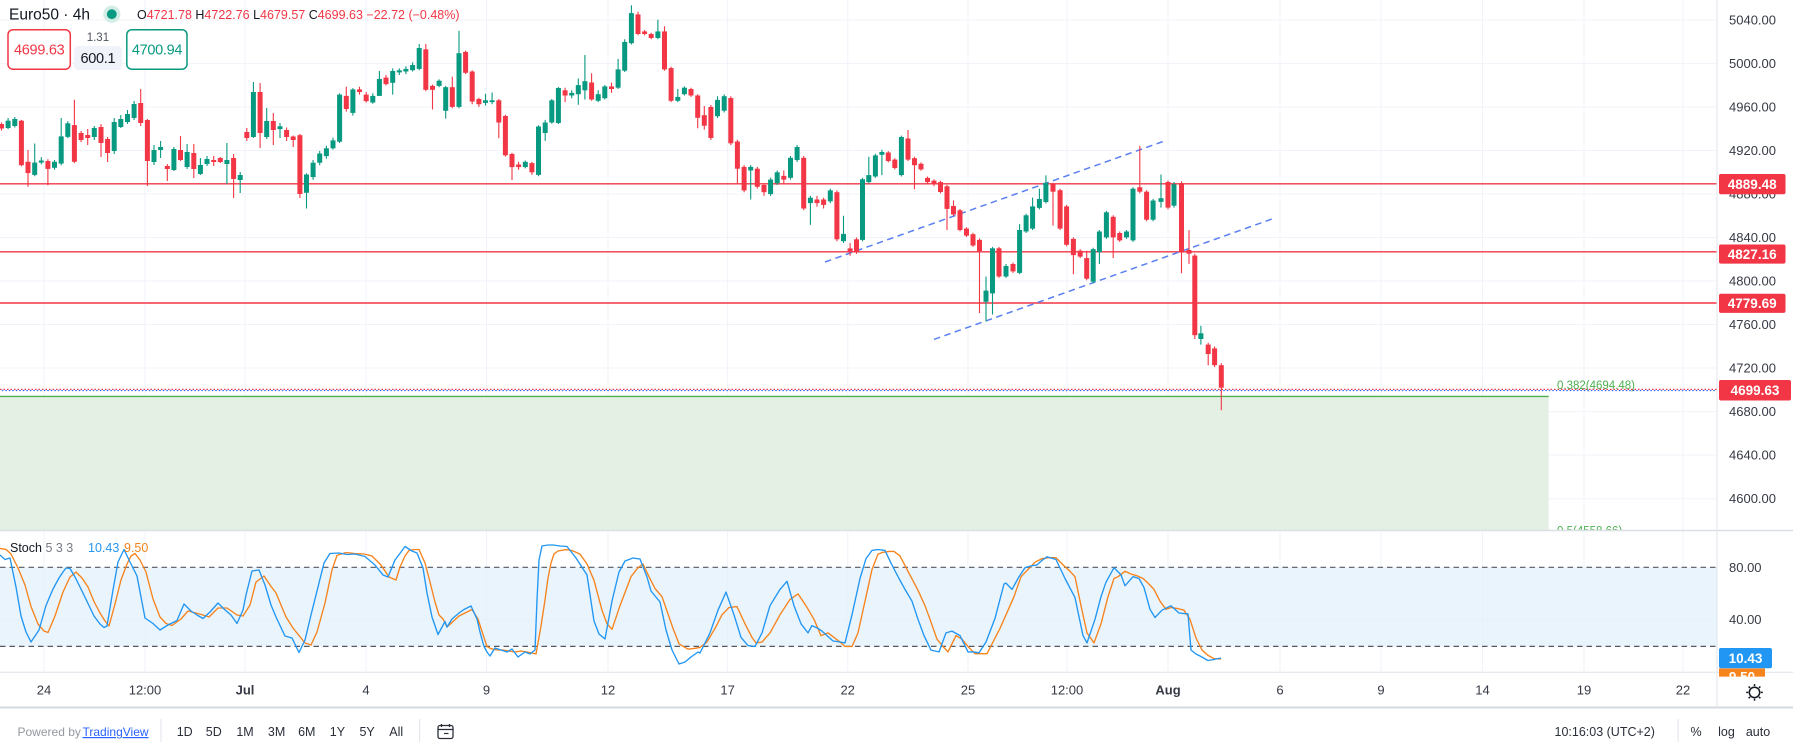 The width and height of the screenshot is (1793, 745). Describe the element at coordinates (1752, 324) in the screenshot. I see `svg-text: 4760.00` at that location.